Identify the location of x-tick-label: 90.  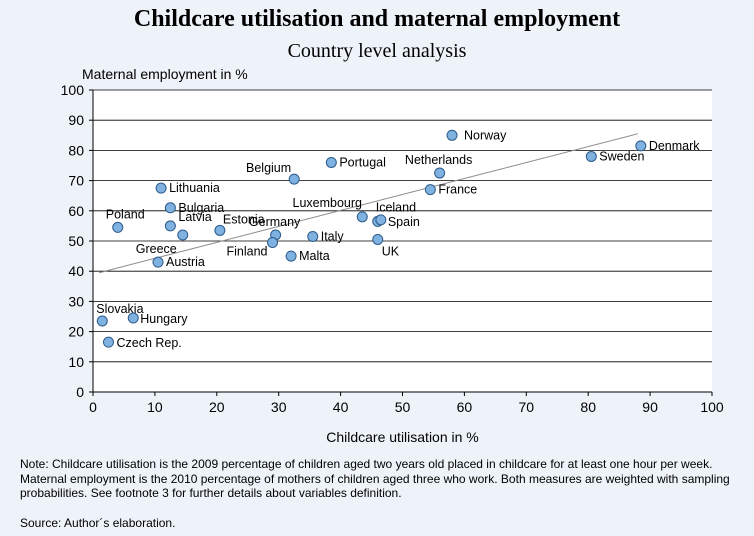
(650, 407).